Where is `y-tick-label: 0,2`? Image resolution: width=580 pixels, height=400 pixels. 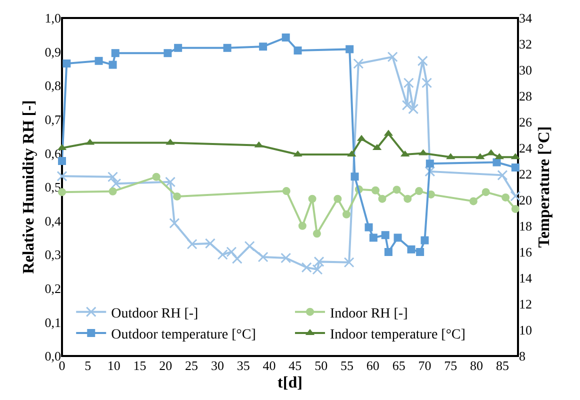 y-tick-label: 0,2 is located at coordinates (52, 288).